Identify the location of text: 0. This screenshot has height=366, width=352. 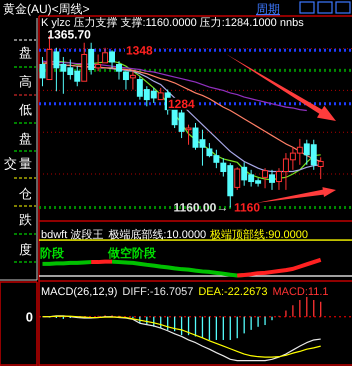
(29, 317).